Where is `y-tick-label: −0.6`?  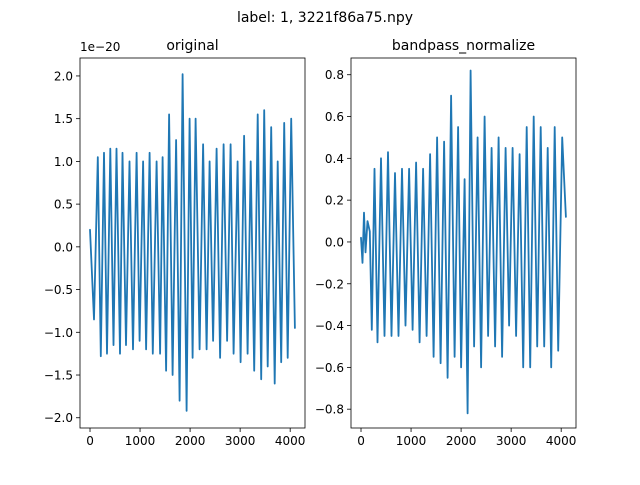 y-tick-label: −0.6 is located at coordinates (329, 368).